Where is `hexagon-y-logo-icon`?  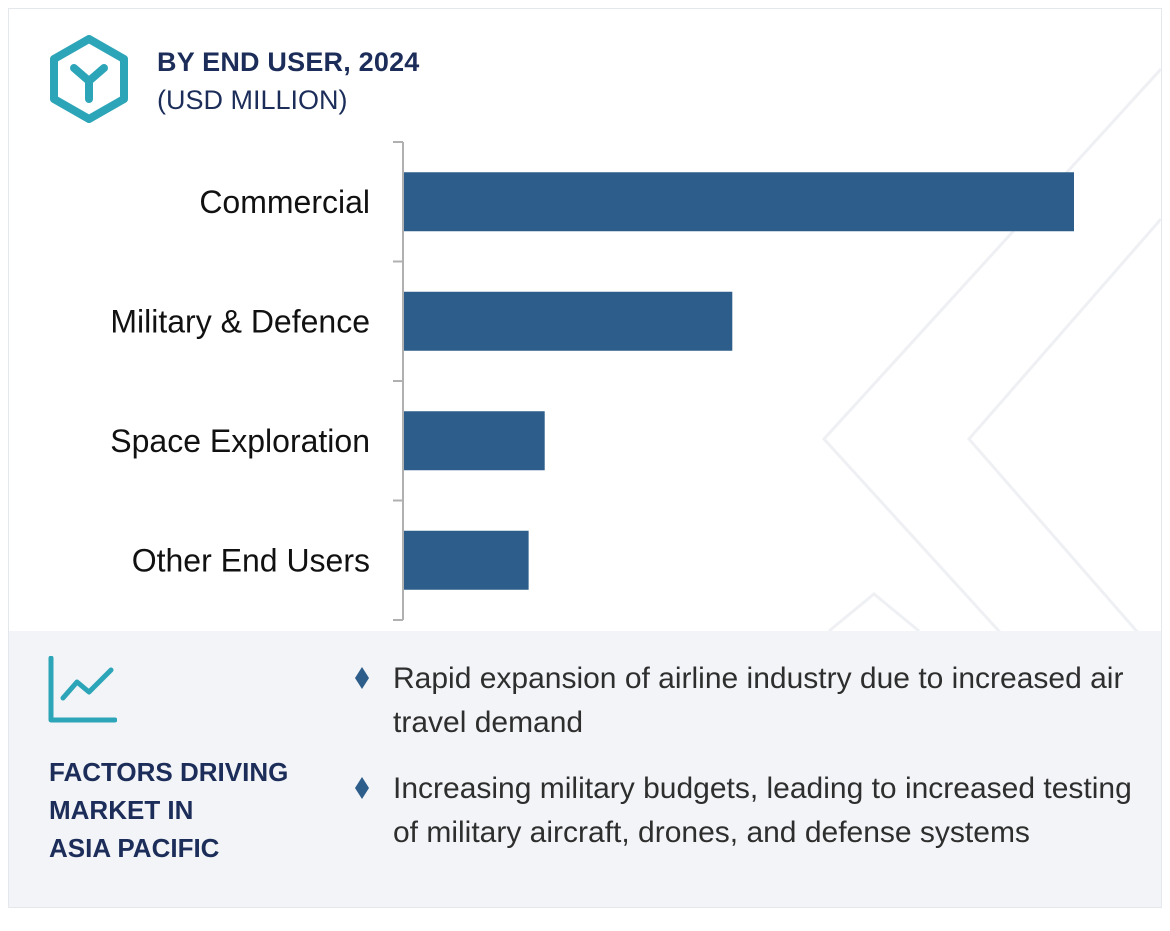 hexagon-y-logo-icon is located at coordinates (89, 79).